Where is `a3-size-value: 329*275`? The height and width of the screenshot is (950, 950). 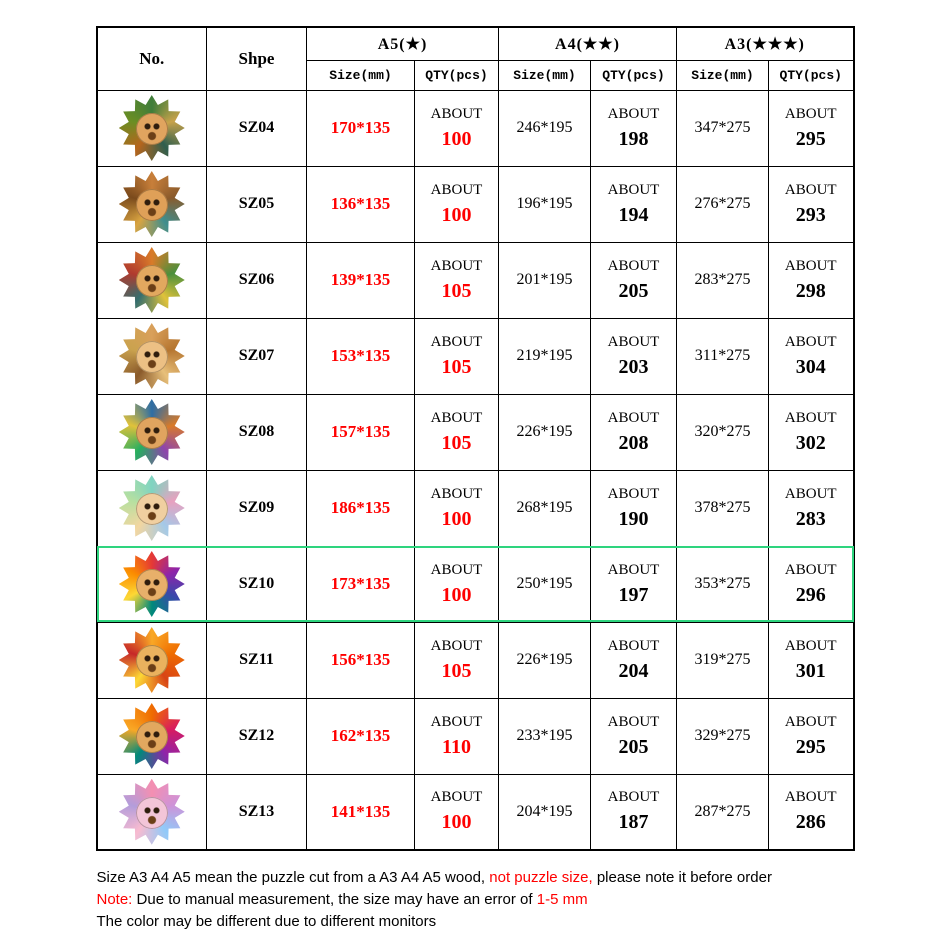 a3-size-value: 329*275 is located at coordinates (722, 736).